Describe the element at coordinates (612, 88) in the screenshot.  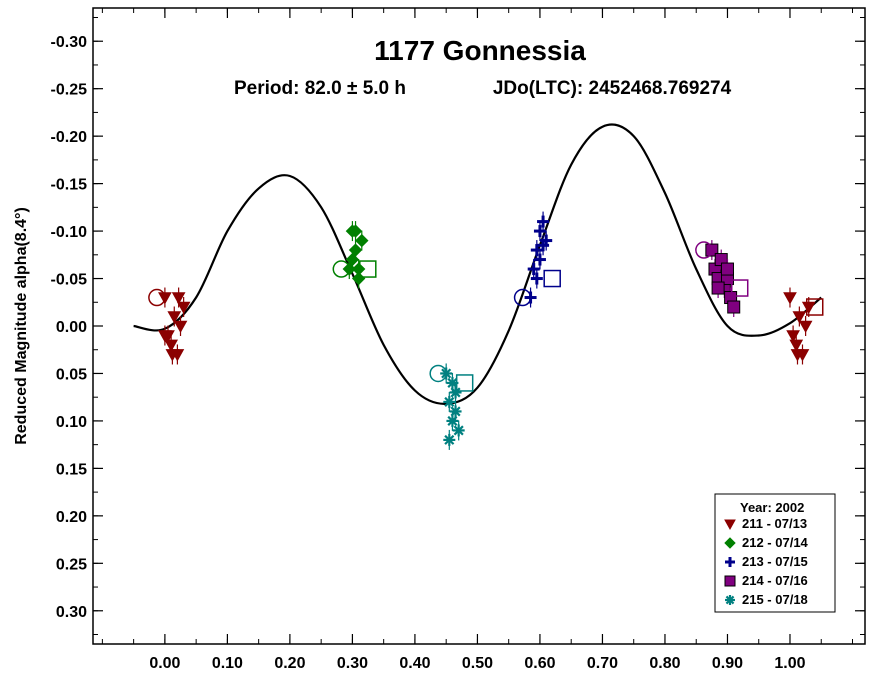
I see `epoch-text: JDo(LTC): 2452468.769274` at that location.